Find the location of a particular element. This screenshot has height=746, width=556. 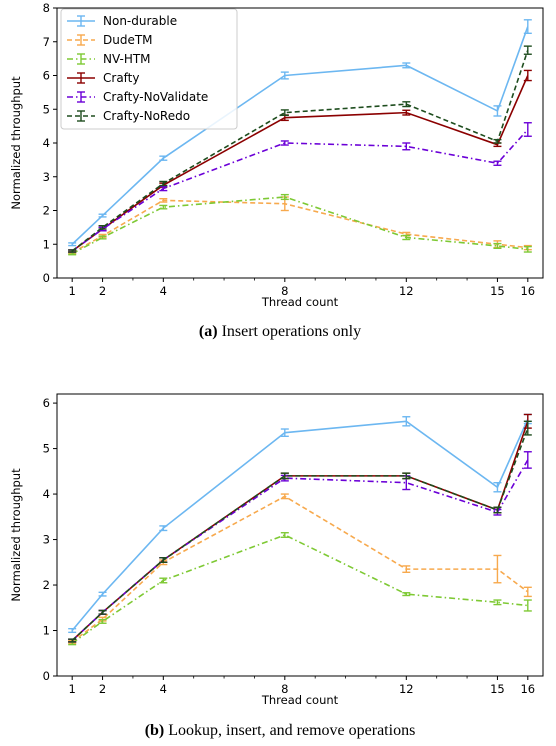

x-tick-label: 4 is located at coordinates (163, 291).